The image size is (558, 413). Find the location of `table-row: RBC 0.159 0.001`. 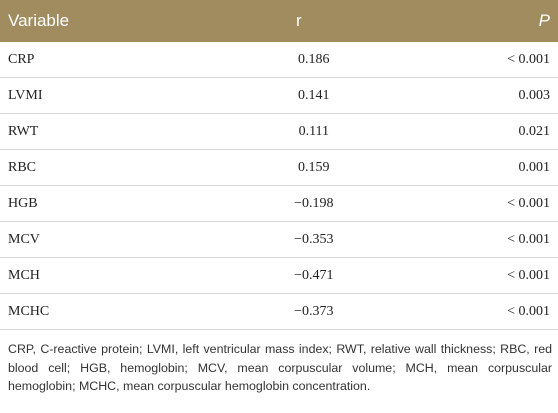

table-row: RBC 0.159 0.001 is located at coordinates (279, 167).